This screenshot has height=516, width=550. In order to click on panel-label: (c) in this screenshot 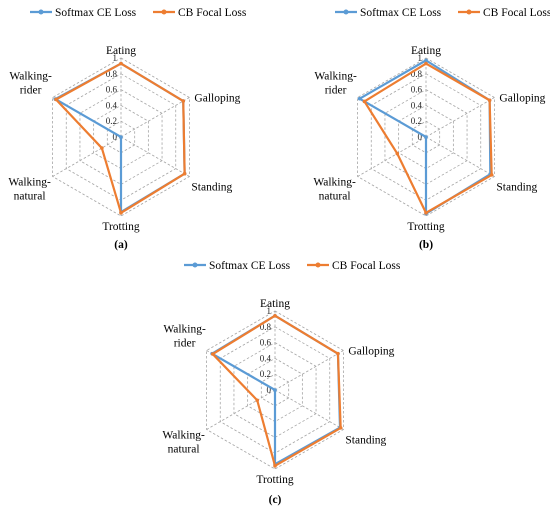, I will do `click(275, 500)`.